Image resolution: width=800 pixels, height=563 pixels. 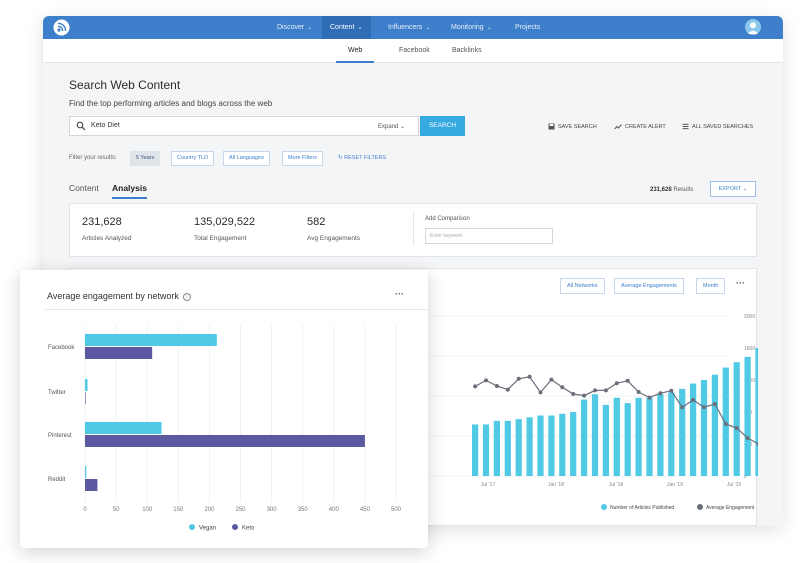 What do you see at coordinates (604, 507) in the screenshot?
I see `legend-swatch-articles` at bounding box center [604, 507].